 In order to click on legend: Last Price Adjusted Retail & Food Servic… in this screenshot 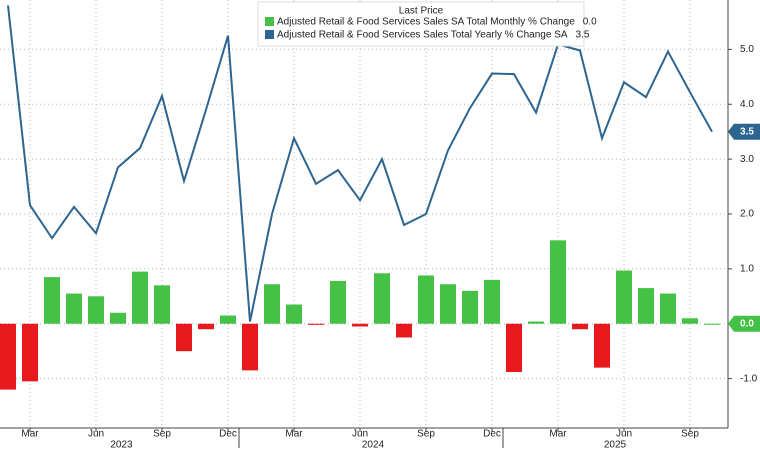, I will do `click(427, 24)`.